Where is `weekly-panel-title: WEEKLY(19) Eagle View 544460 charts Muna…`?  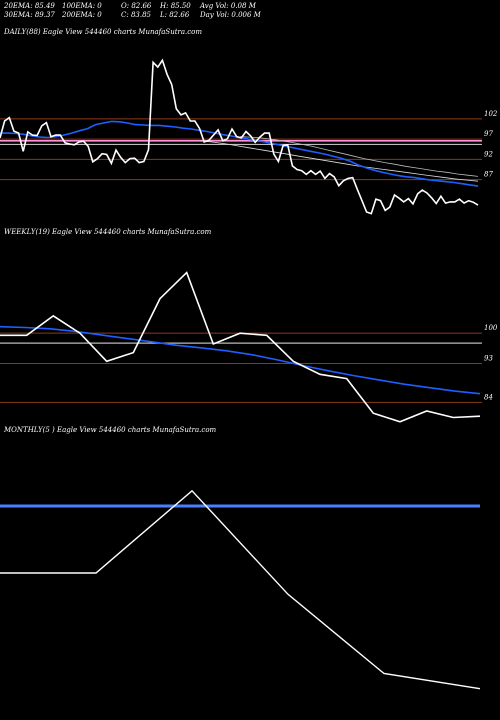 weekly-panel-title: WEEKLY(19) Eagle View 544460 charts Muna… is located at coordinates (108, 232).